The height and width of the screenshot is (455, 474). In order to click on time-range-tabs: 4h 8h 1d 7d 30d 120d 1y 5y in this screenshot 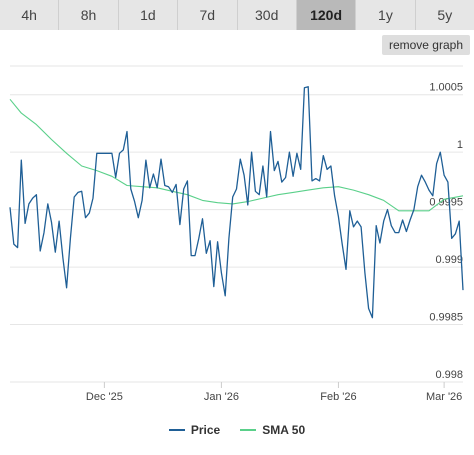, I will do `click(237, 15)`.